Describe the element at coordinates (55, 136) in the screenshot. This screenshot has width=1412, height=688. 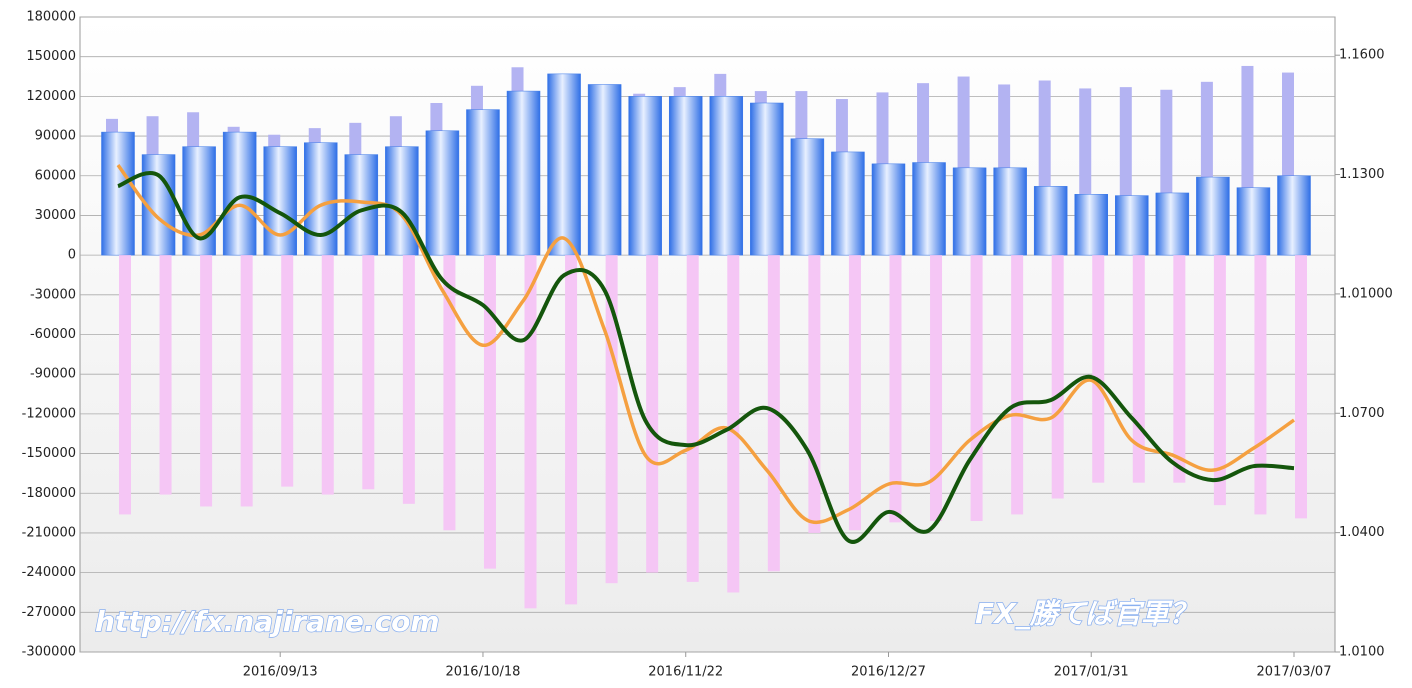
I see `y-tick-label: 90000` at that location.